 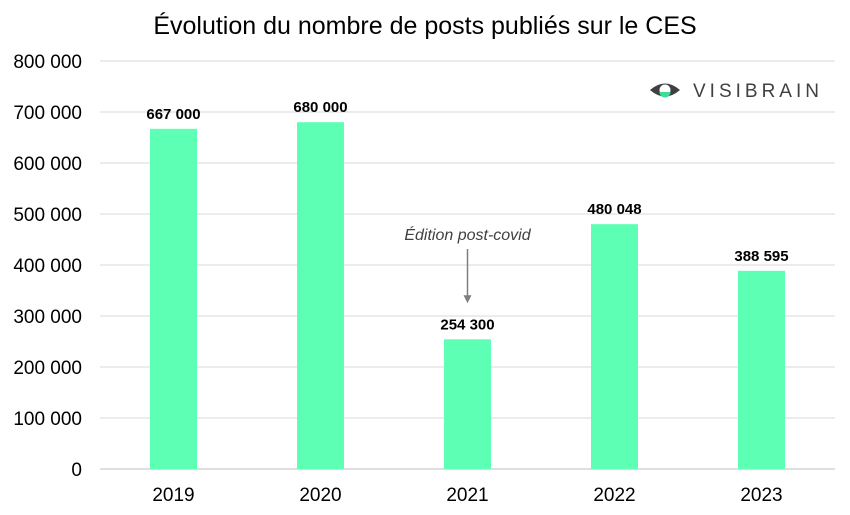 I want to click on data-label: 667 000, so click(x=173, y=114).